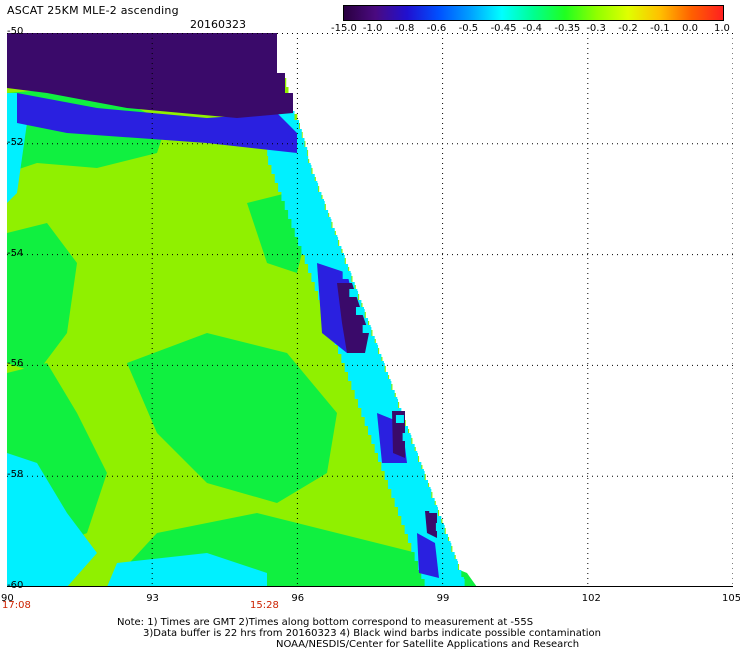  I want to click on latitude-tick-label: -56, so click(15, 364).